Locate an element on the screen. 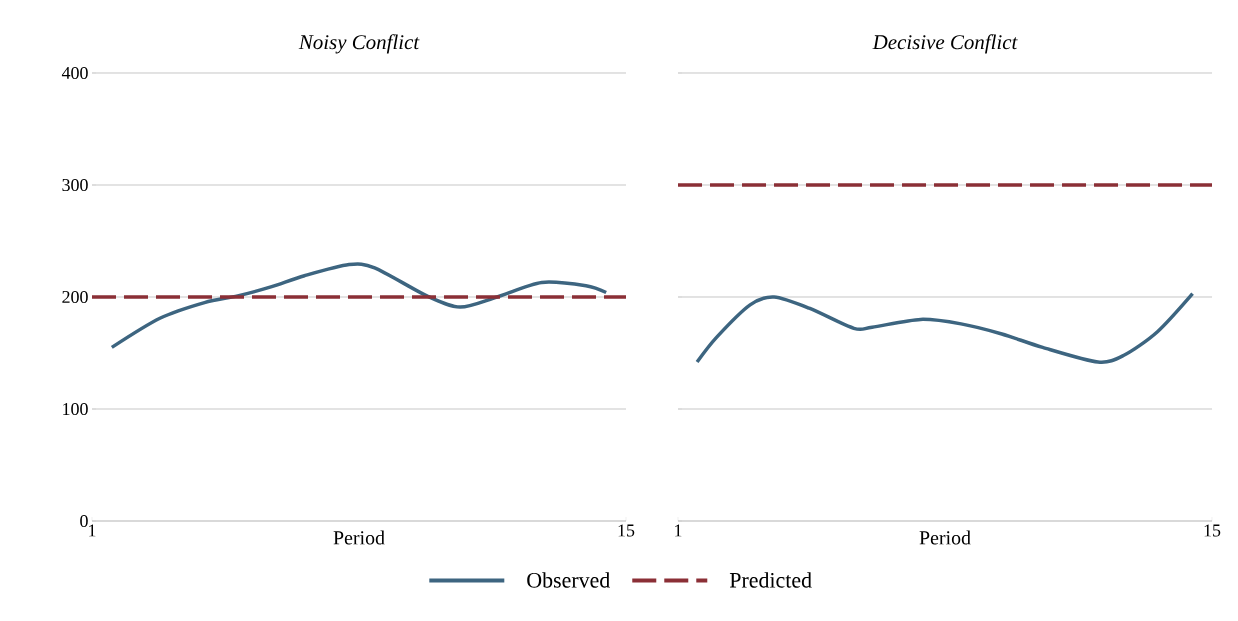  chart-title: Noisy Conflict is located at coordinates (359, 44).